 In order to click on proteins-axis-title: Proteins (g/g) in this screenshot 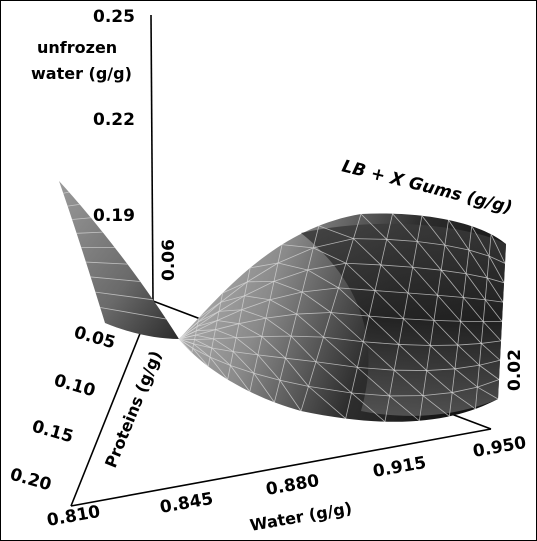, I will do `click(133, 409)`.